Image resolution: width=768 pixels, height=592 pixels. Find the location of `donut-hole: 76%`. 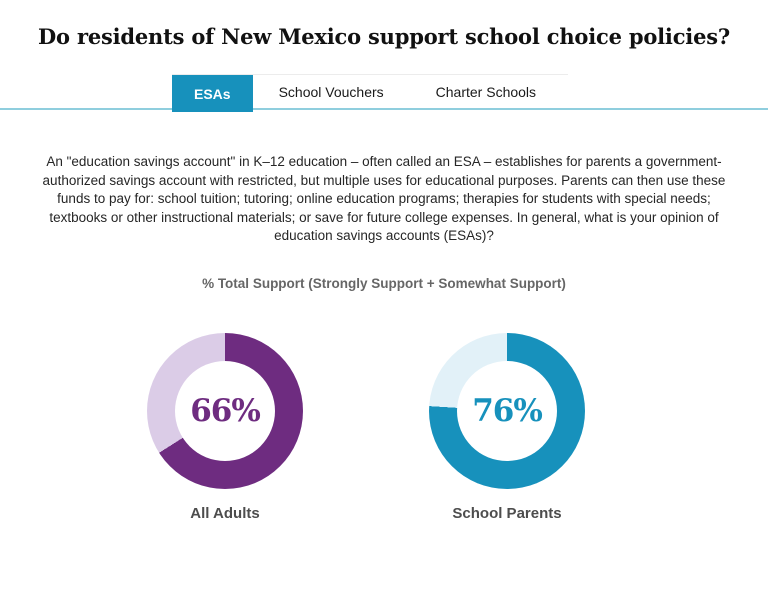

donut-hole: 76% is located at coordinates (507, 410).